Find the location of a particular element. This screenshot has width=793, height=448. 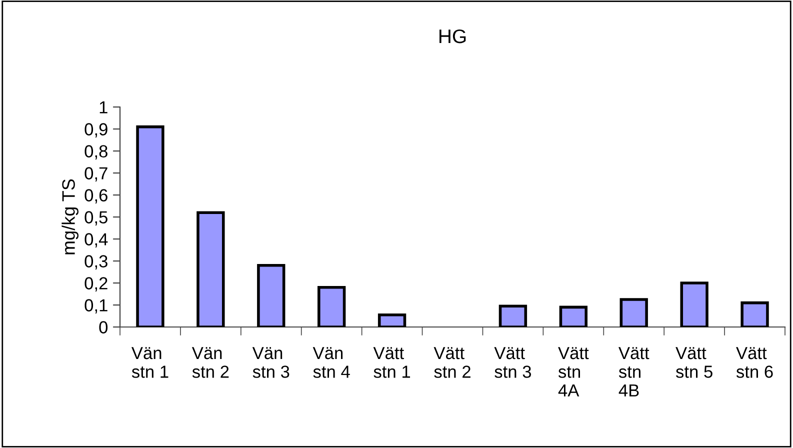

y-tick-label: 0,5 is located at coordinates (96, 218).